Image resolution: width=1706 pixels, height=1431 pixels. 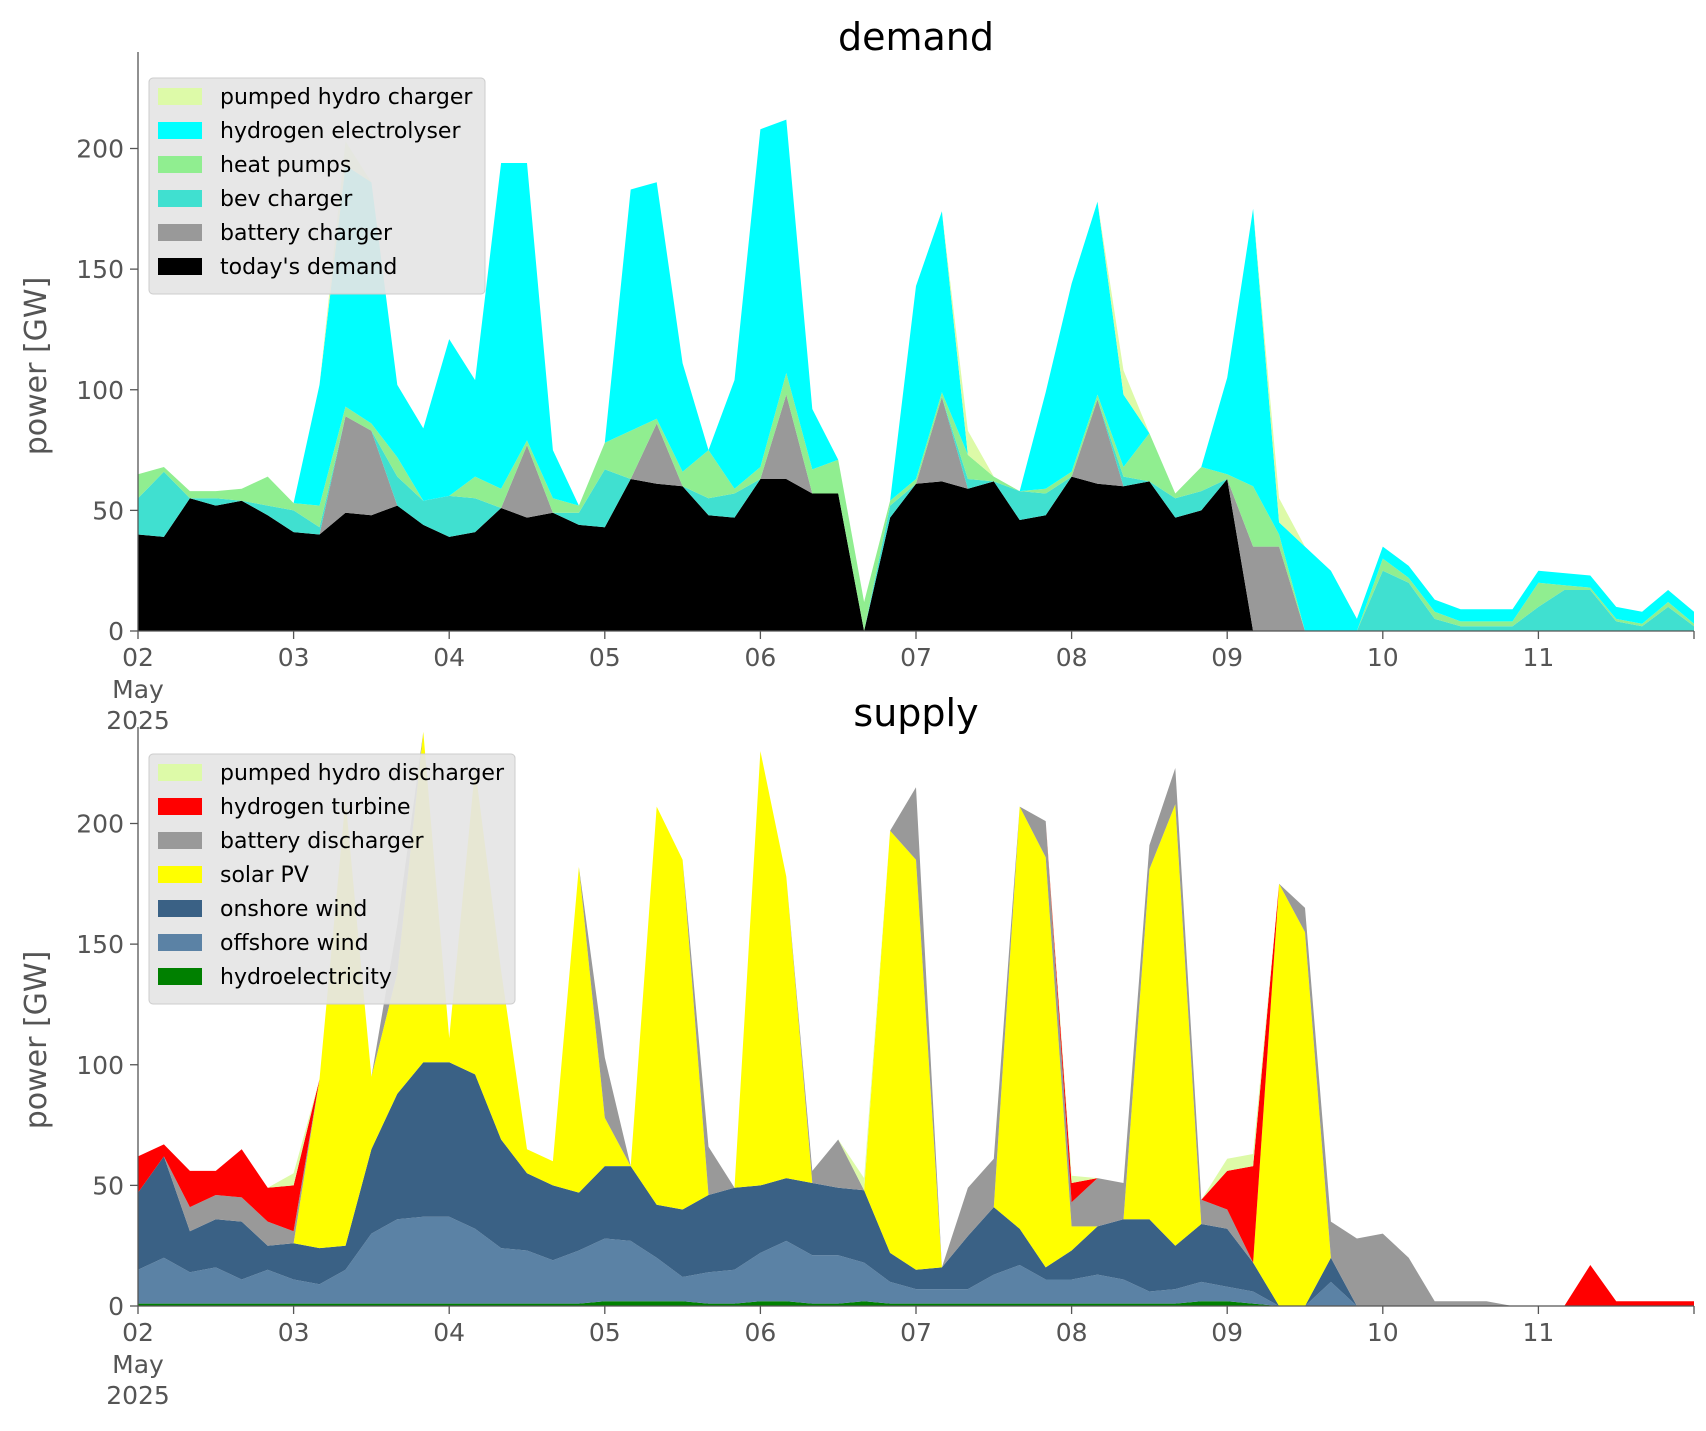 What do you see at coordinates (916, 37) in the screenshot?
I see `chart-title: demand` at bounding box center [916, 37].